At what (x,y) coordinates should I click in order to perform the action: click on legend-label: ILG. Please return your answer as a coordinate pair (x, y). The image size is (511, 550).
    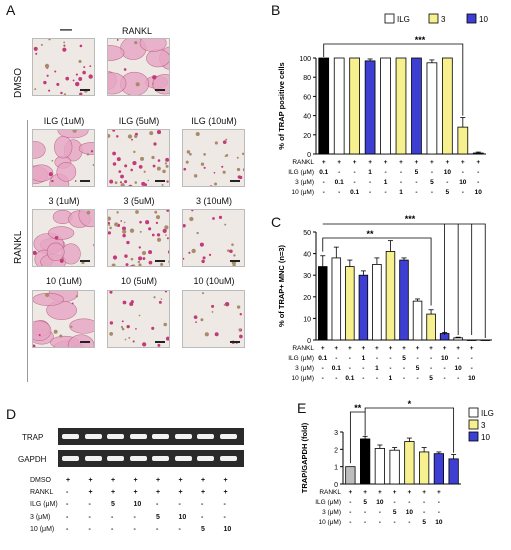
    Looking at the image, I should click on (403, 19).